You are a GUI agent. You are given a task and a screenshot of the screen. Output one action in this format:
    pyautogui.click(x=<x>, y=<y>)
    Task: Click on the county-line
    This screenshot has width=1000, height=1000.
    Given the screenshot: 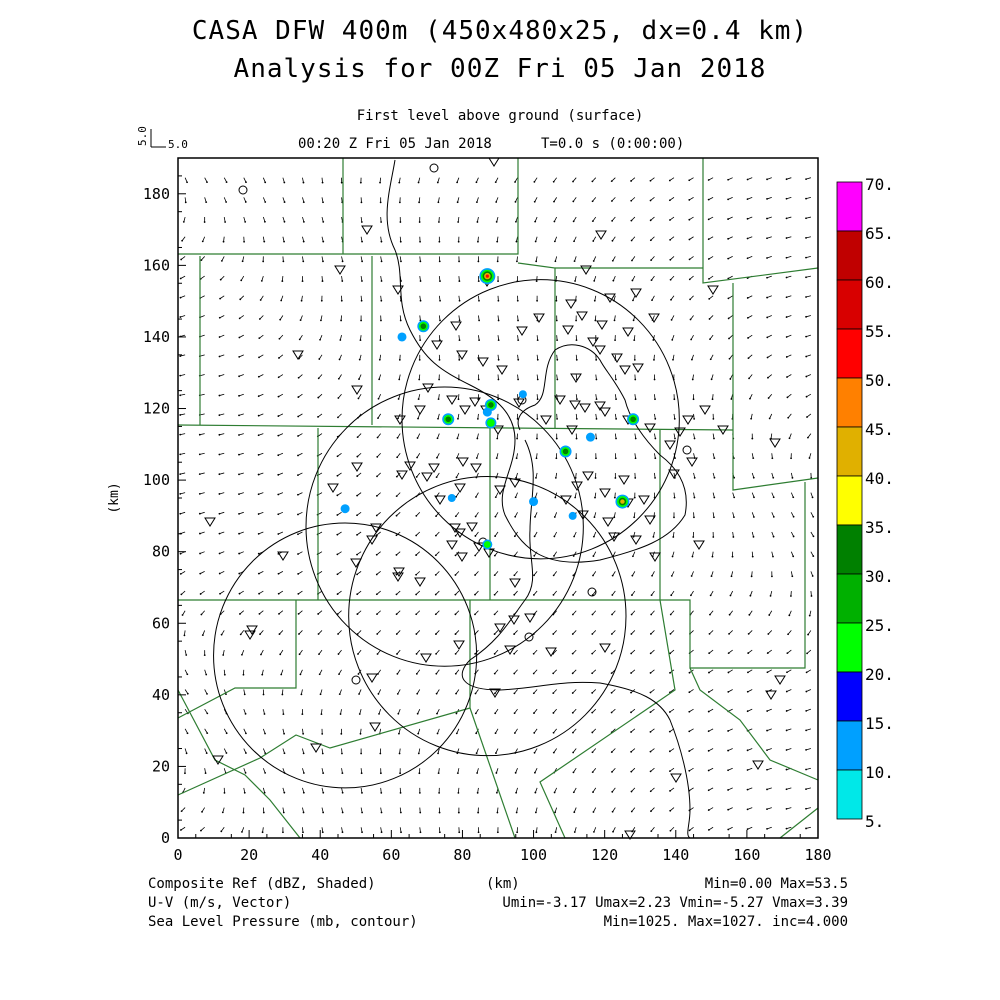 What is the action you would take?
    pyautogui.click(x=775, y=387)
    